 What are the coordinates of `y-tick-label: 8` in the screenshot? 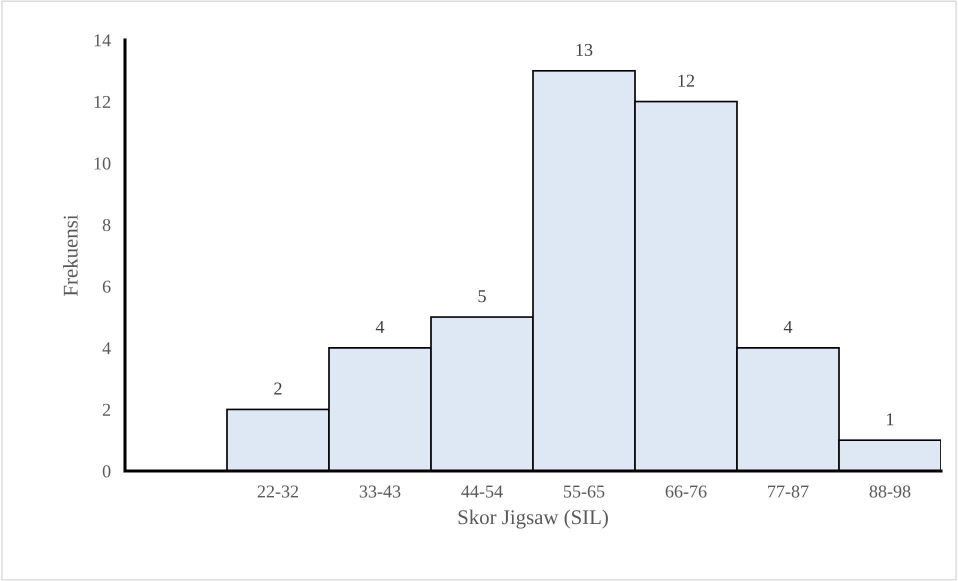 It's located at (106, 225).